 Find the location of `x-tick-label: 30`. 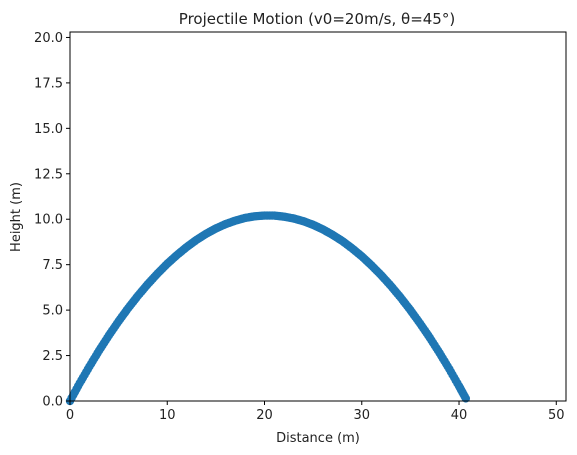

x-tick-label: 30 is located at coordinates (361, 415).